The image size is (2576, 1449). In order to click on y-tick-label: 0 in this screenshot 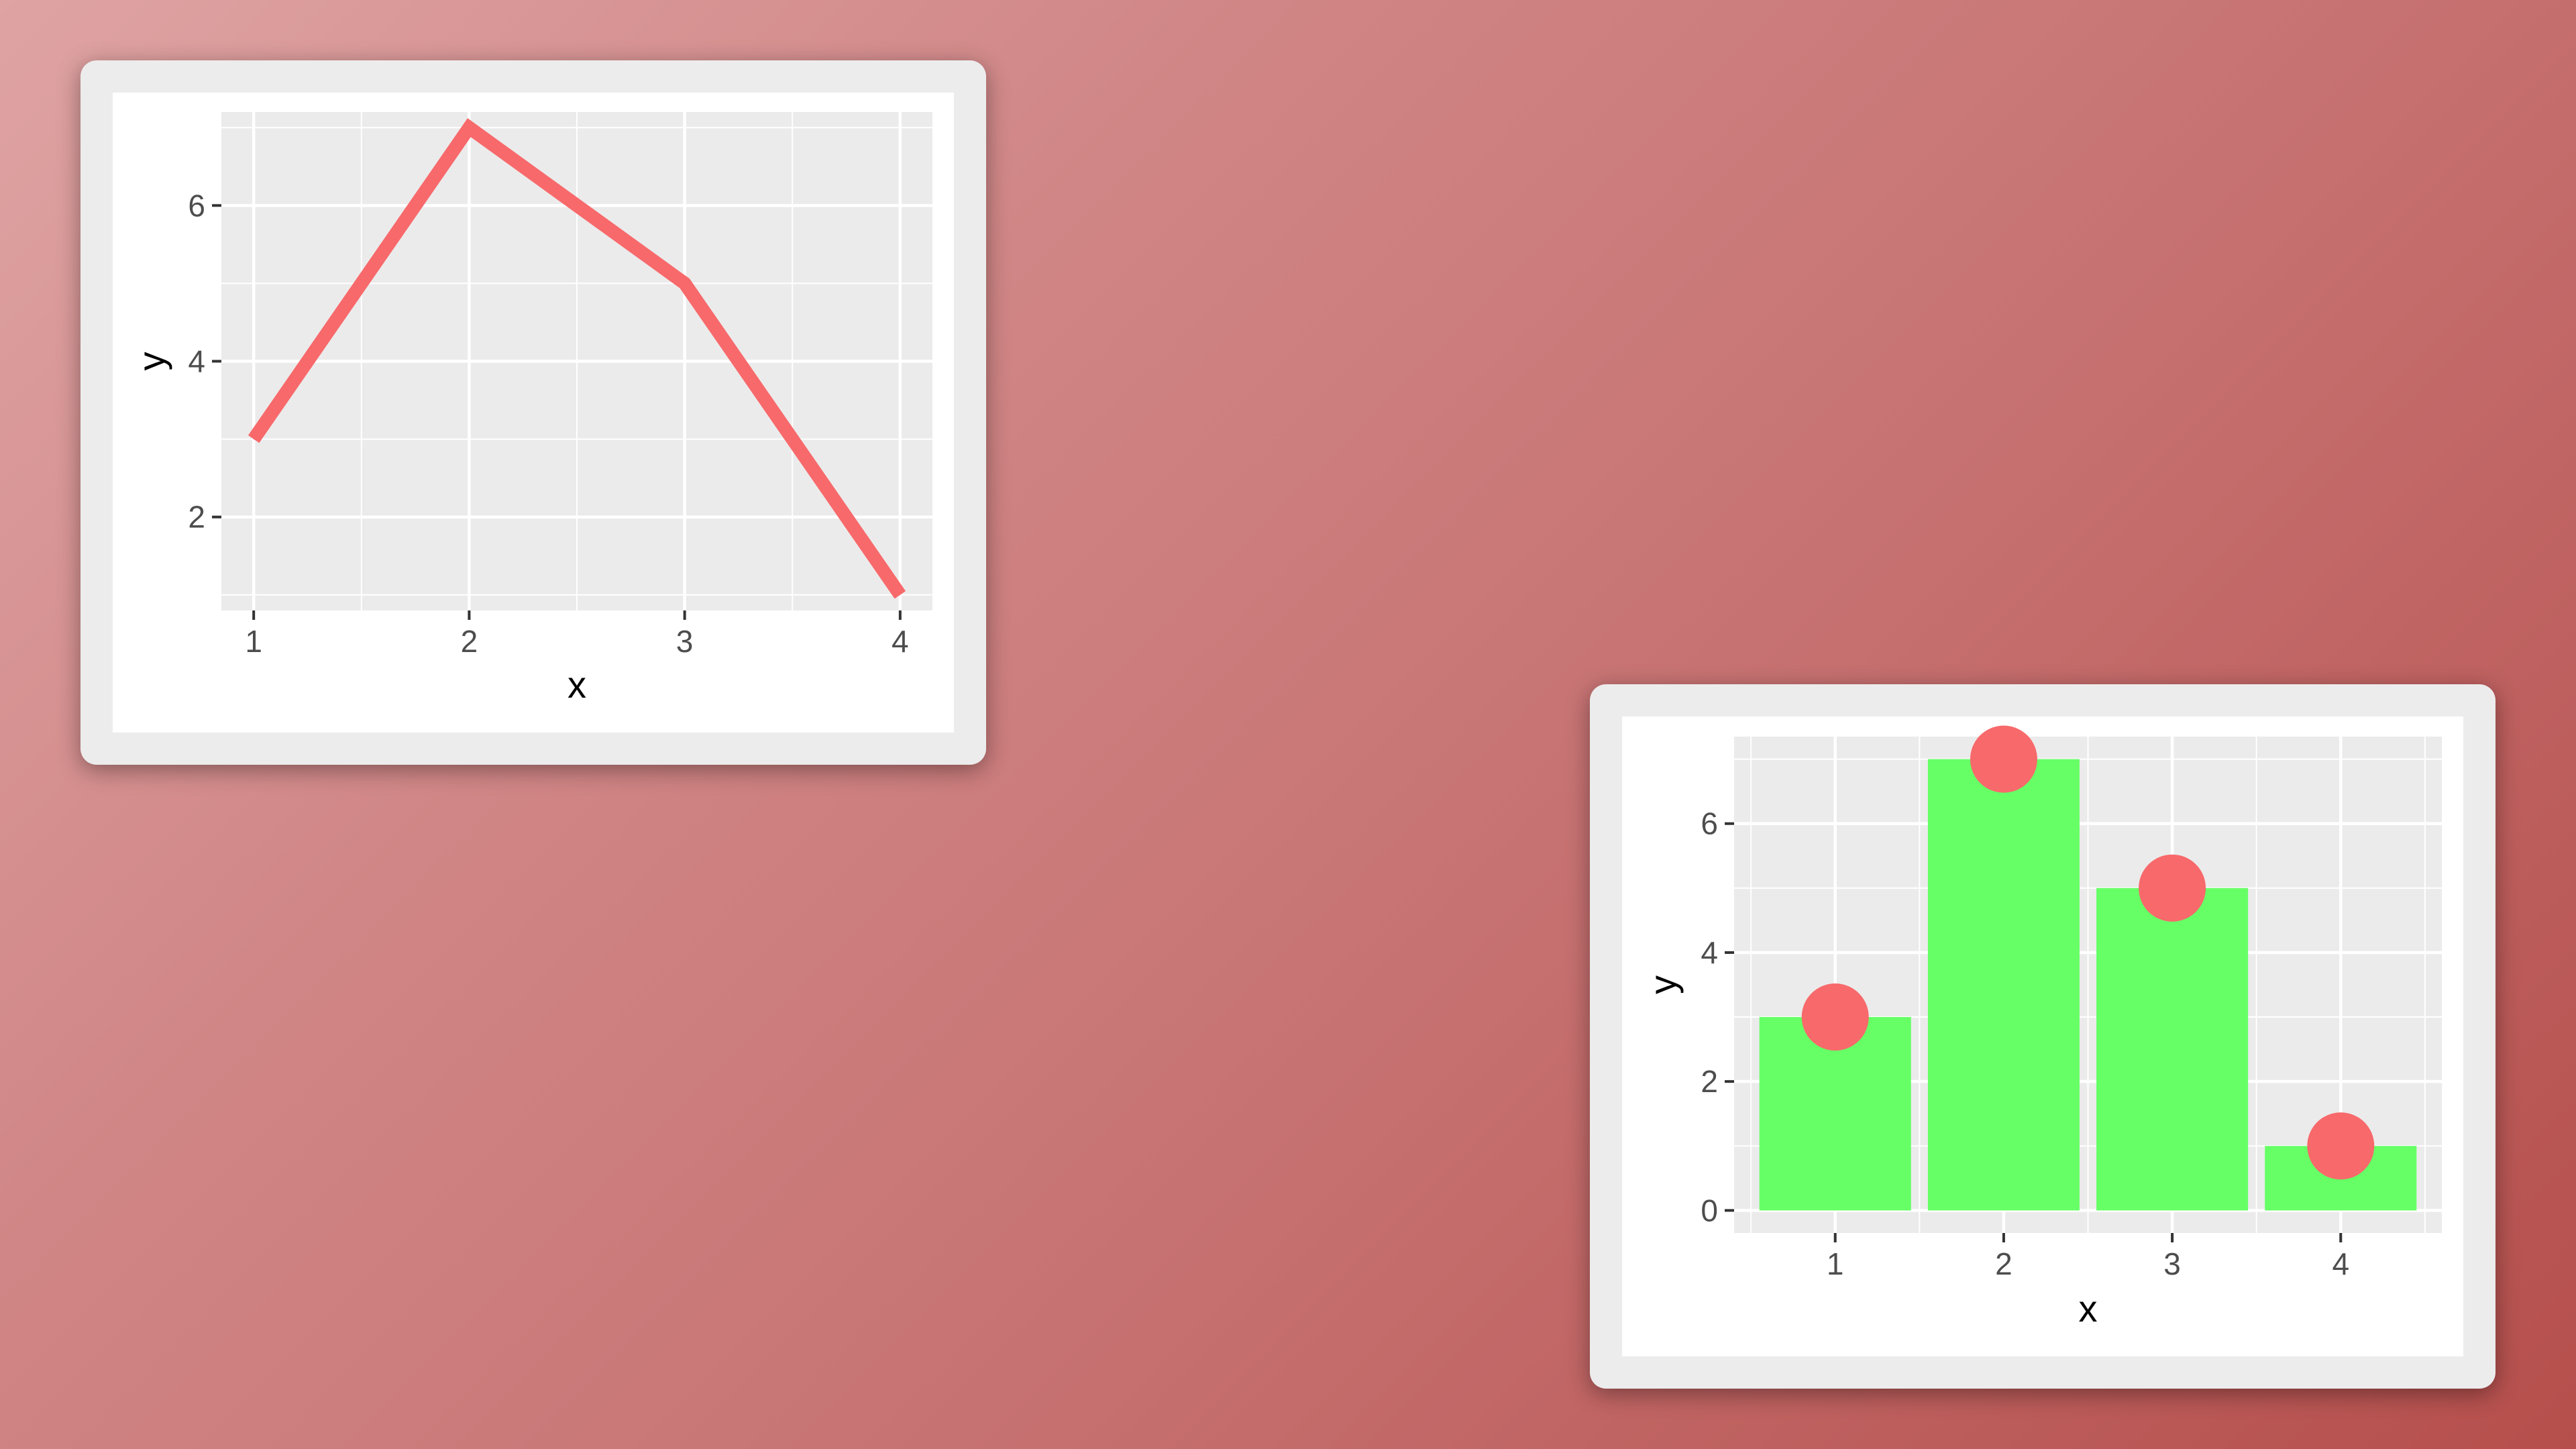, I will do `click(1709, 1210)`.